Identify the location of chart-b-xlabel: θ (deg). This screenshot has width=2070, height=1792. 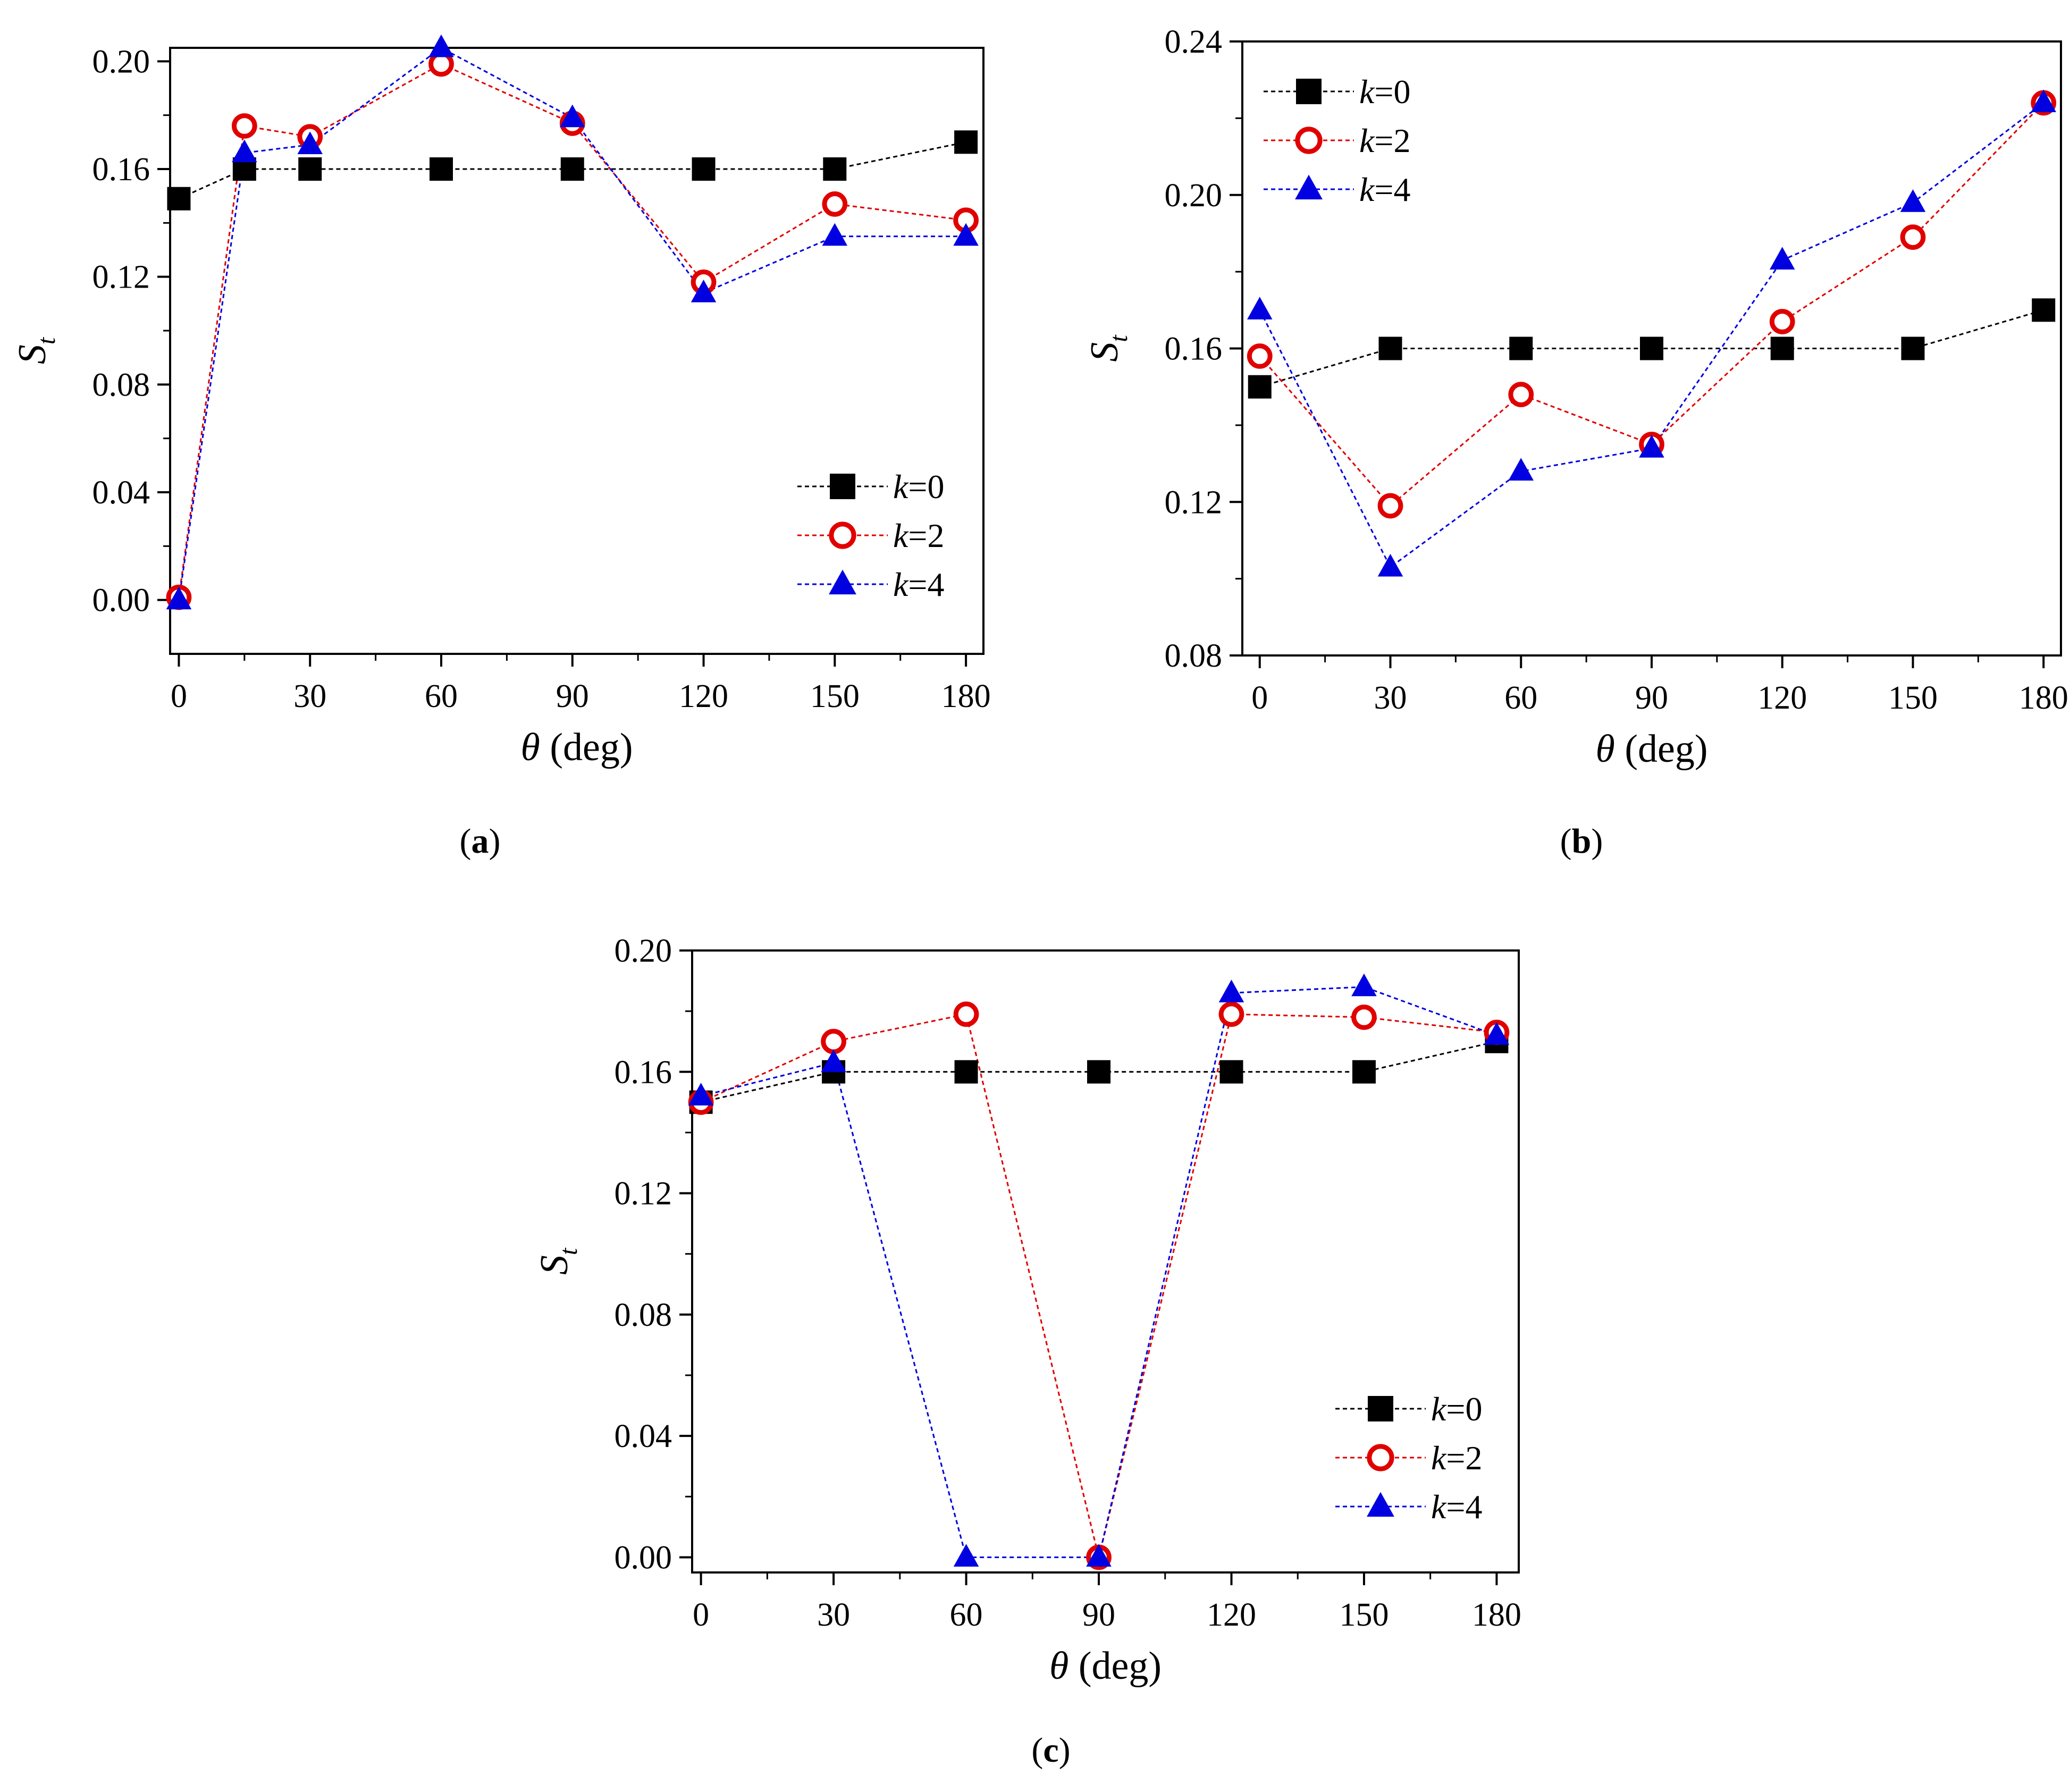
(1652, 749).